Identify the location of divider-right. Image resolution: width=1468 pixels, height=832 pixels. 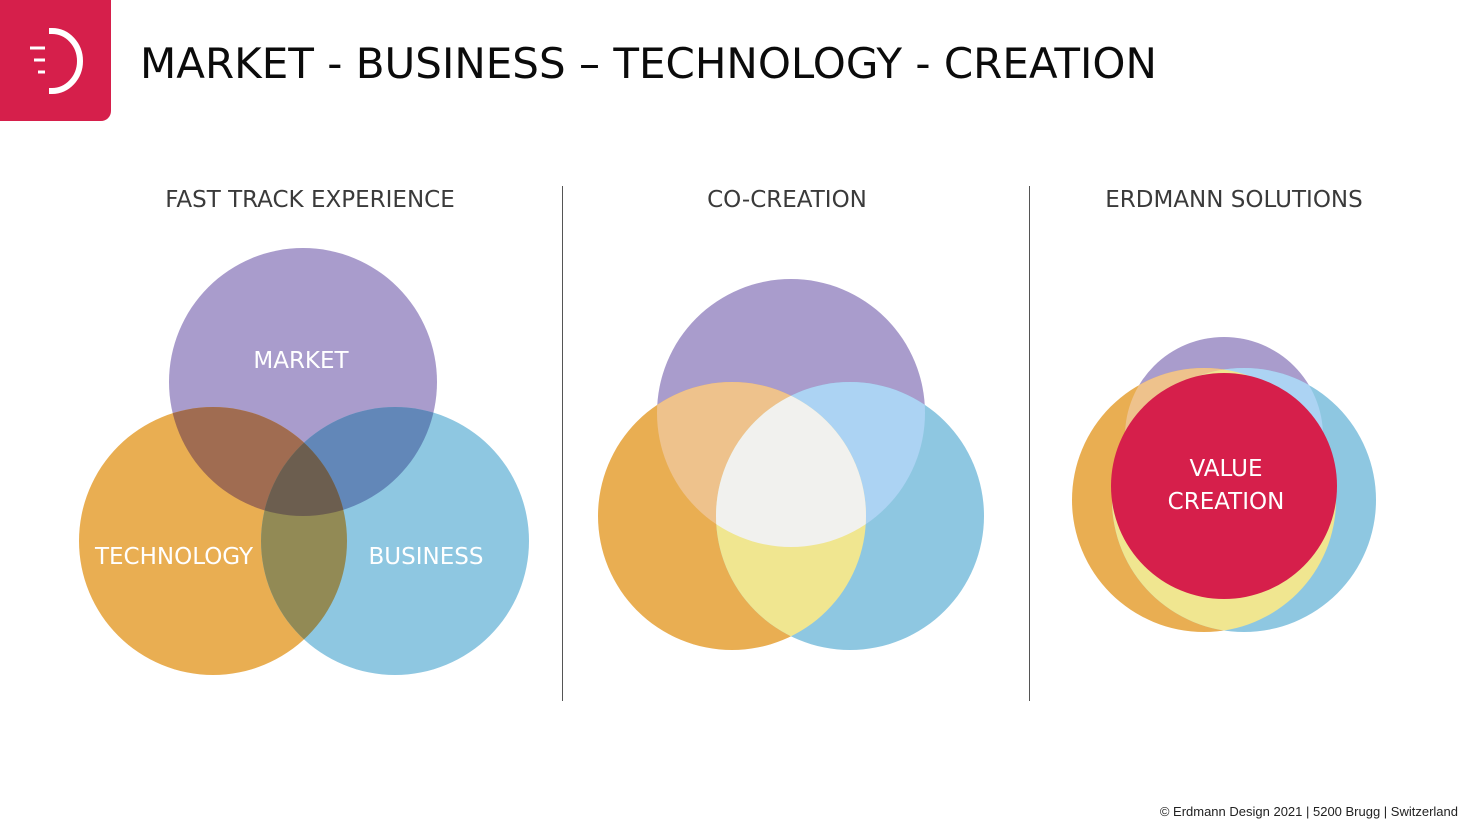
(1029, 443).